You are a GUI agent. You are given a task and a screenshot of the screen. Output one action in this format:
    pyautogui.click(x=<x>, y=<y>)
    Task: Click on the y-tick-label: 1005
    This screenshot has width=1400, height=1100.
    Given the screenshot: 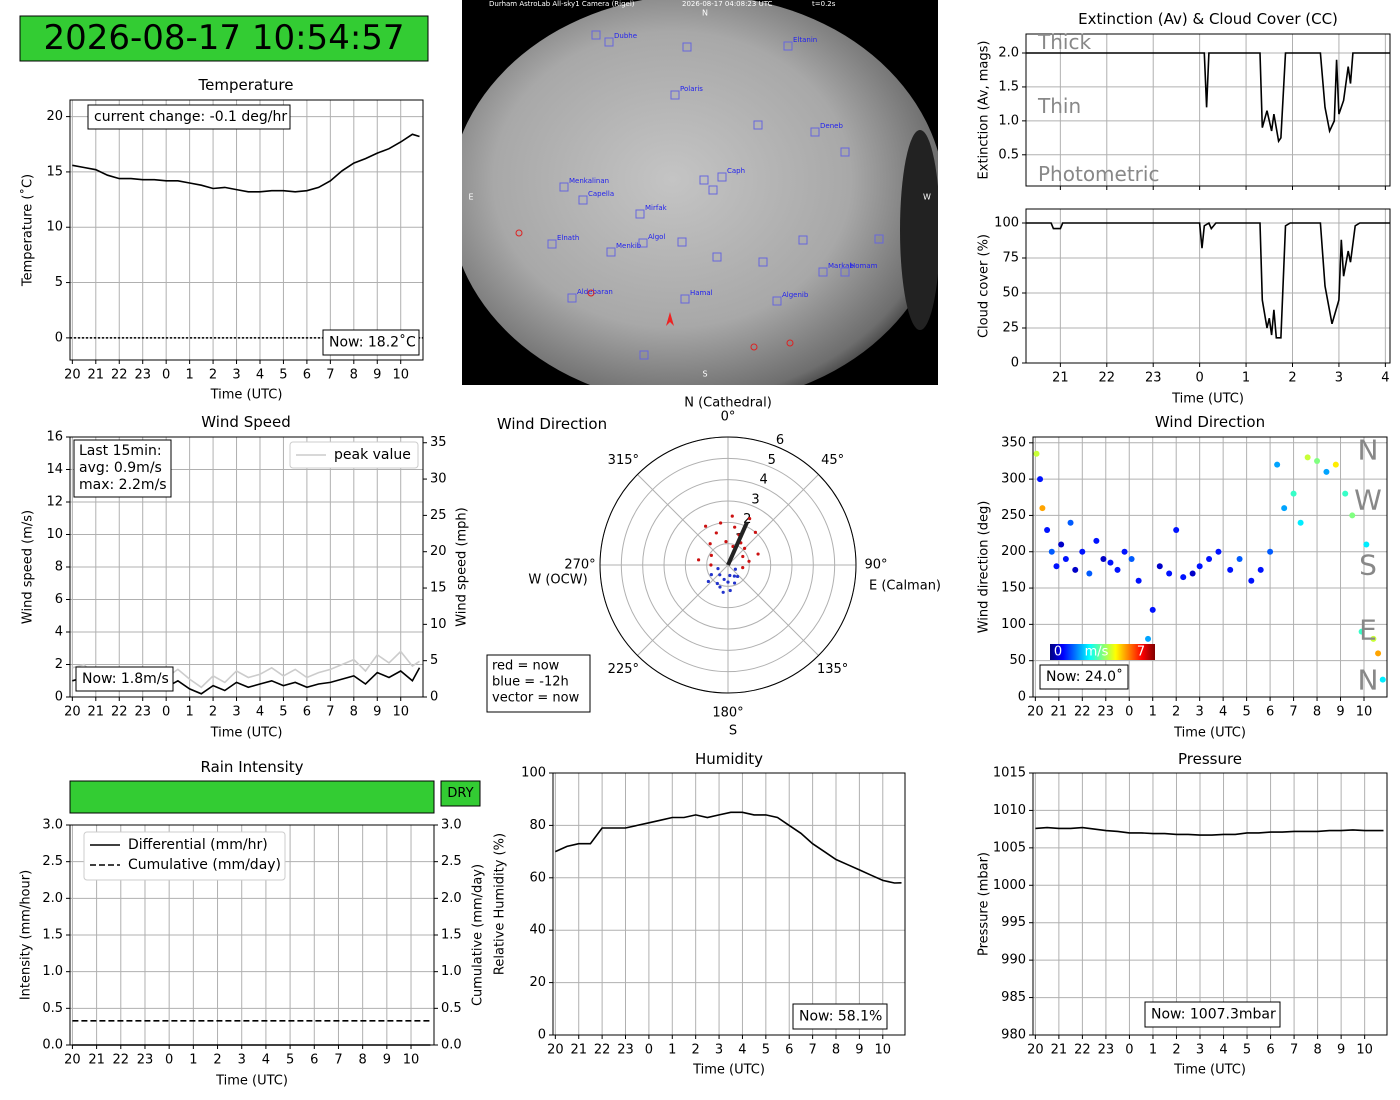 What is the action you would take?
    pyautogui.click(x=1009, y=847)
    